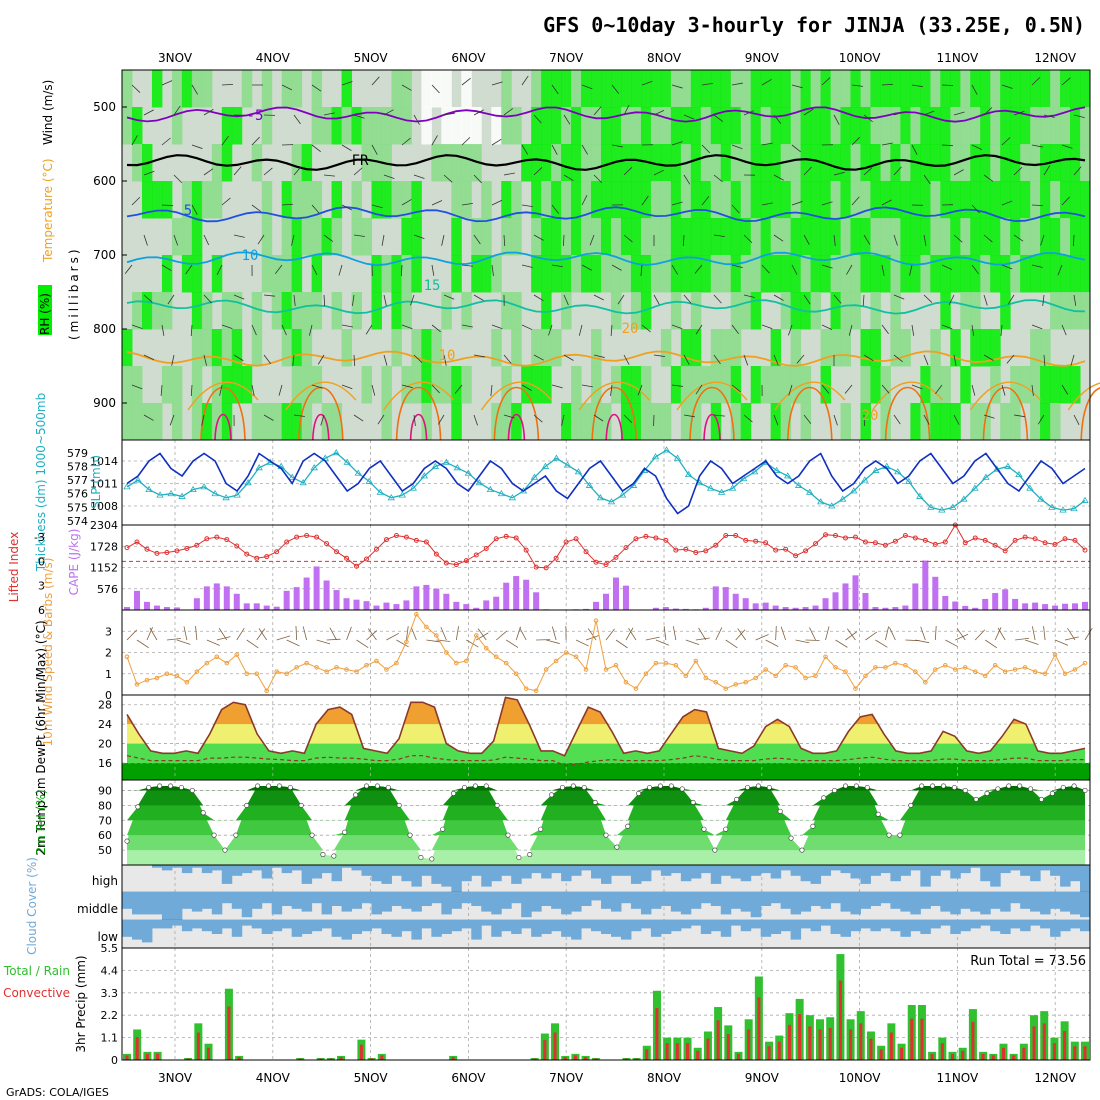 This screenshot has height=1100, width=1100. What do you see at coordinates (45, 310) in the screenshot?
I see `rh-legend-swatch` at bounding box center [45, 310].